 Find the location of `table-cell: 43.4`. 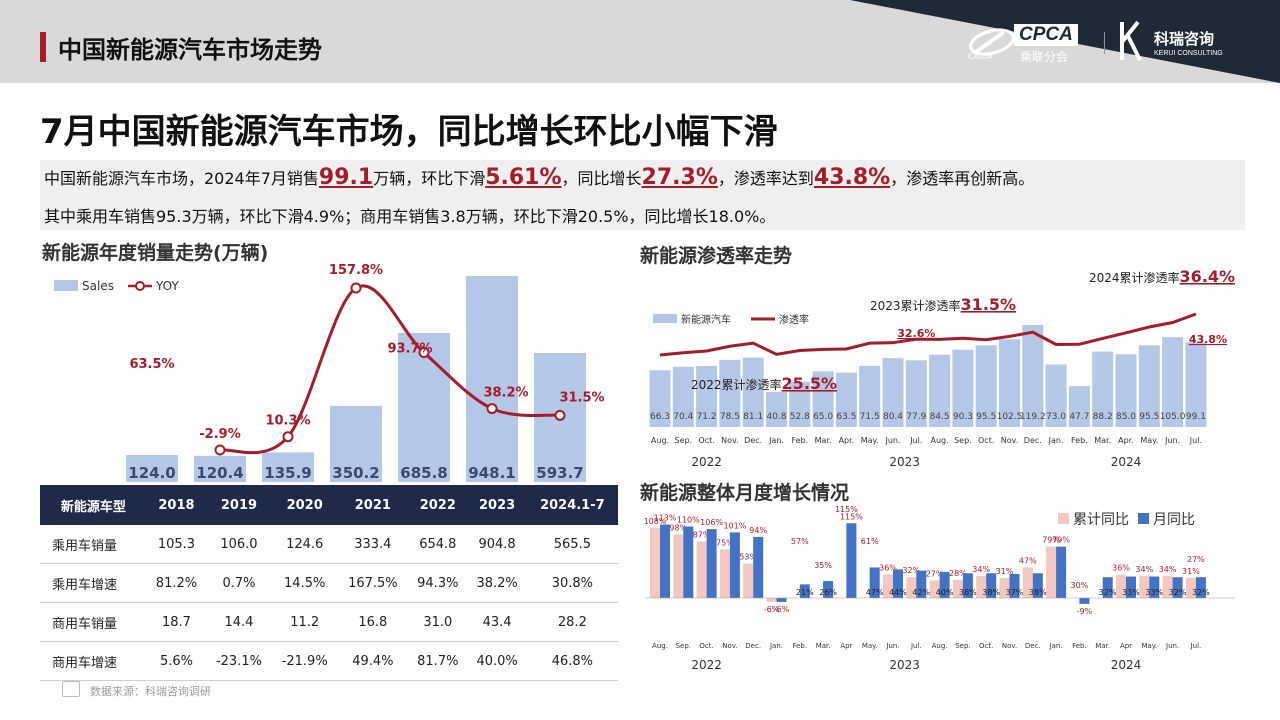

table-cell: 43.4 is located at coordinates (497, 622).